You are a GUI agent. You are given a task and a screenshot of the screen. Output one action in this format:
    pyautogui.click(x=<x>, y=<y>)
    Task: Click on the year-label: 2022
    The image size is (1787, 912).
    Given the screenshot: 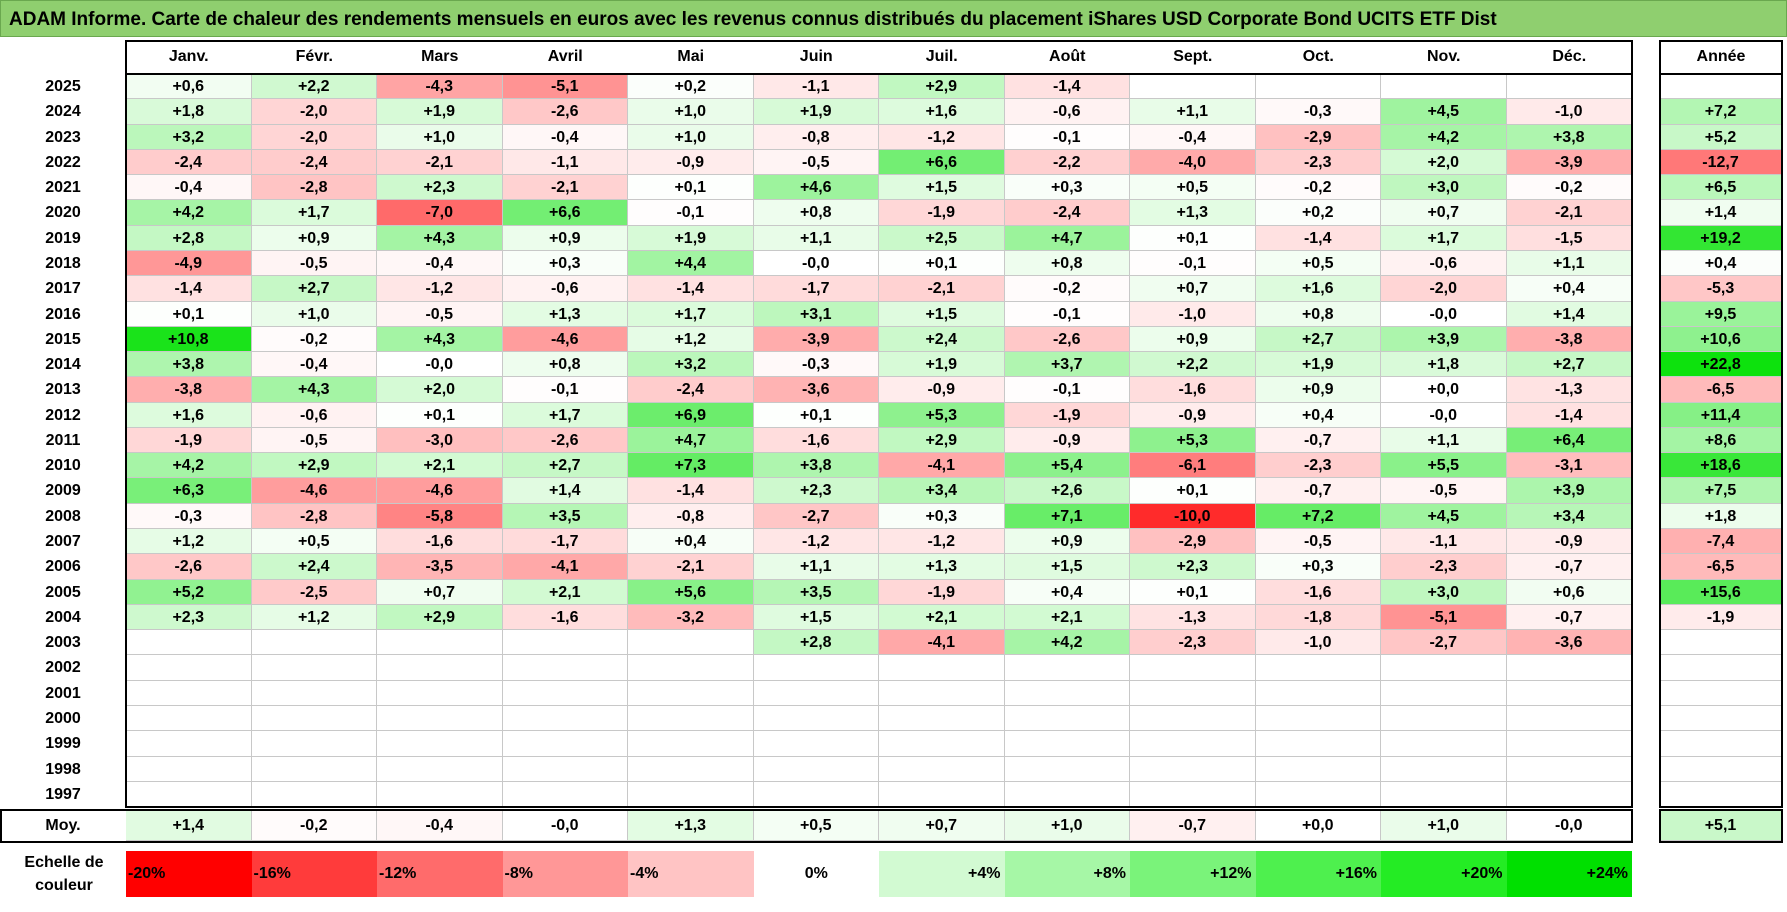 What is the action you would take?
    pyautogui.click(x=63, y=162)
    